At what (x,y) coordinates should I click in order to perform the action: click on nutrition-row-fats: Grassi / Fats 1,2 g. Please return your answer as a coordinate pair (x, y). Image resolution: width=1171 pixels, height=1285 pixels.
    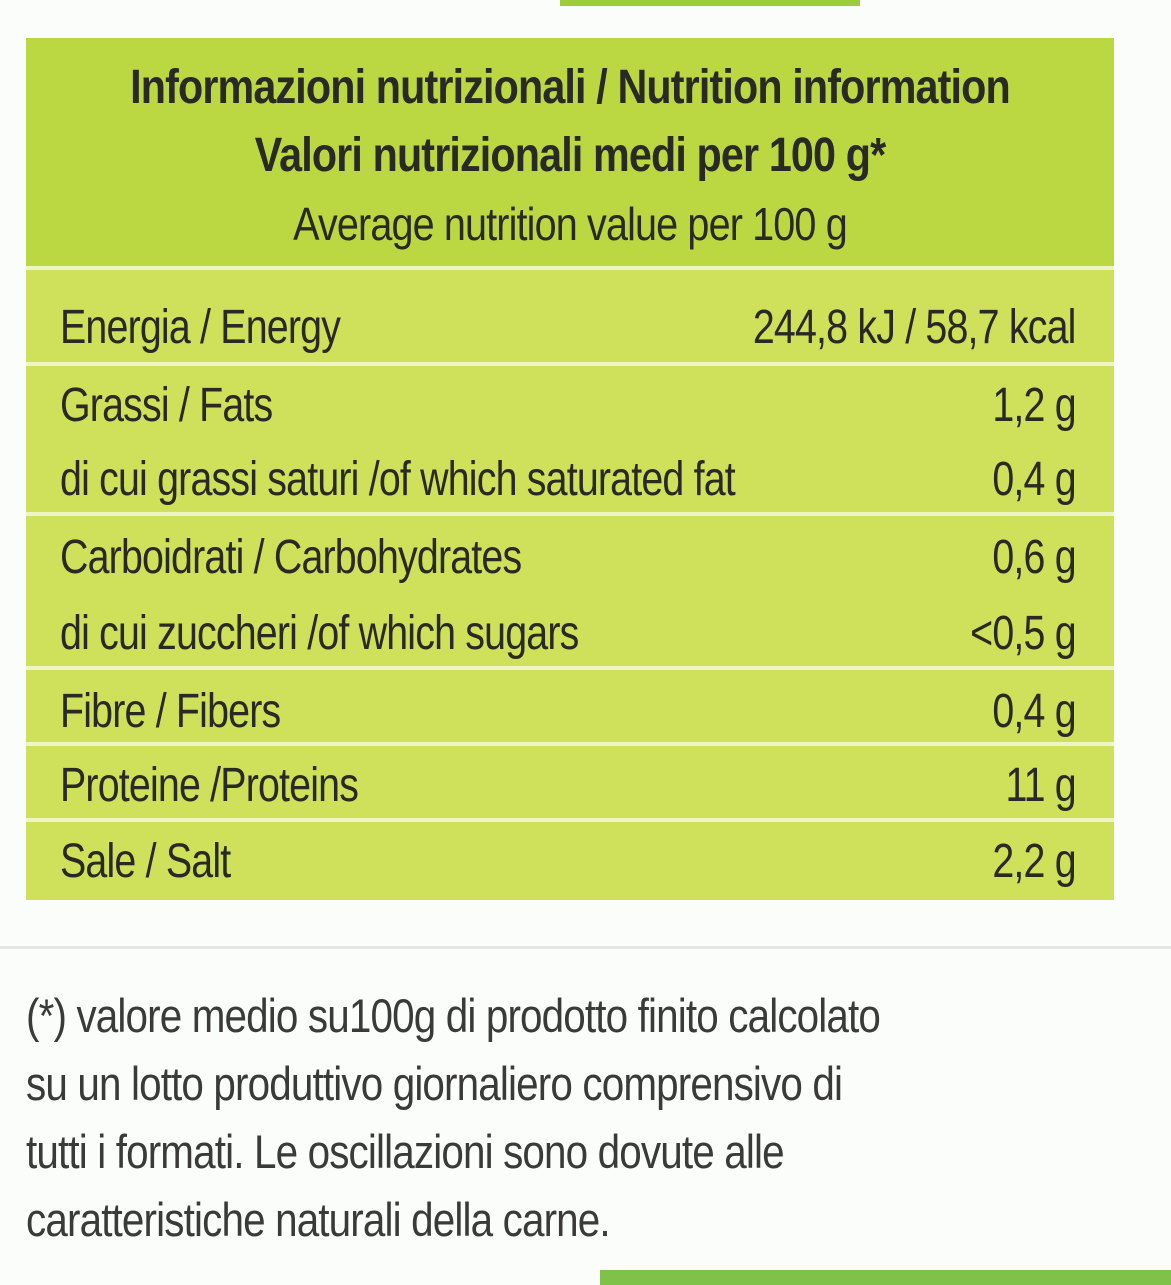
    Looking at the image, I should click on (570, 406).